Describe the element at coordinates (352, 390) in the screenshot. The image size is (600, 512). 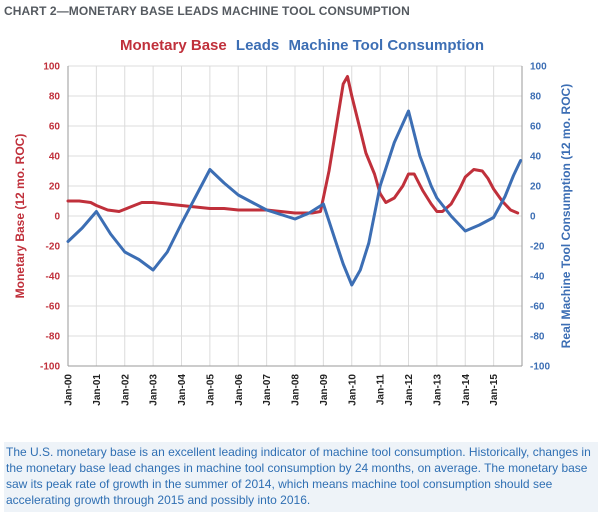
I see `x-tick-label: Jan-10` at that location.